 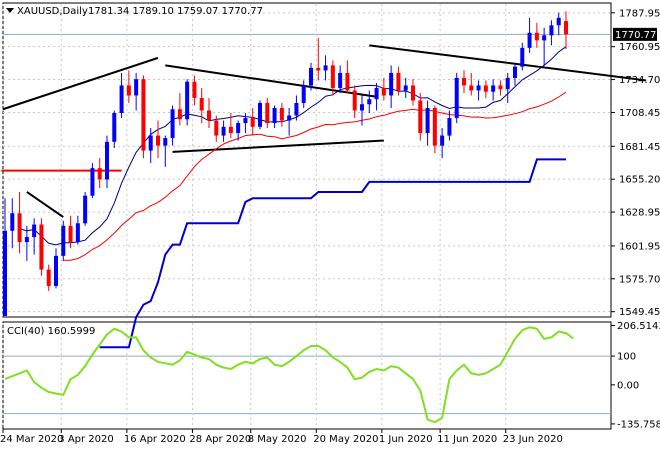 What do you see at coordinates (639, 246) in the screenshot?
I see `y-tick-label: 1601.95` at bounding box center [639, 246].